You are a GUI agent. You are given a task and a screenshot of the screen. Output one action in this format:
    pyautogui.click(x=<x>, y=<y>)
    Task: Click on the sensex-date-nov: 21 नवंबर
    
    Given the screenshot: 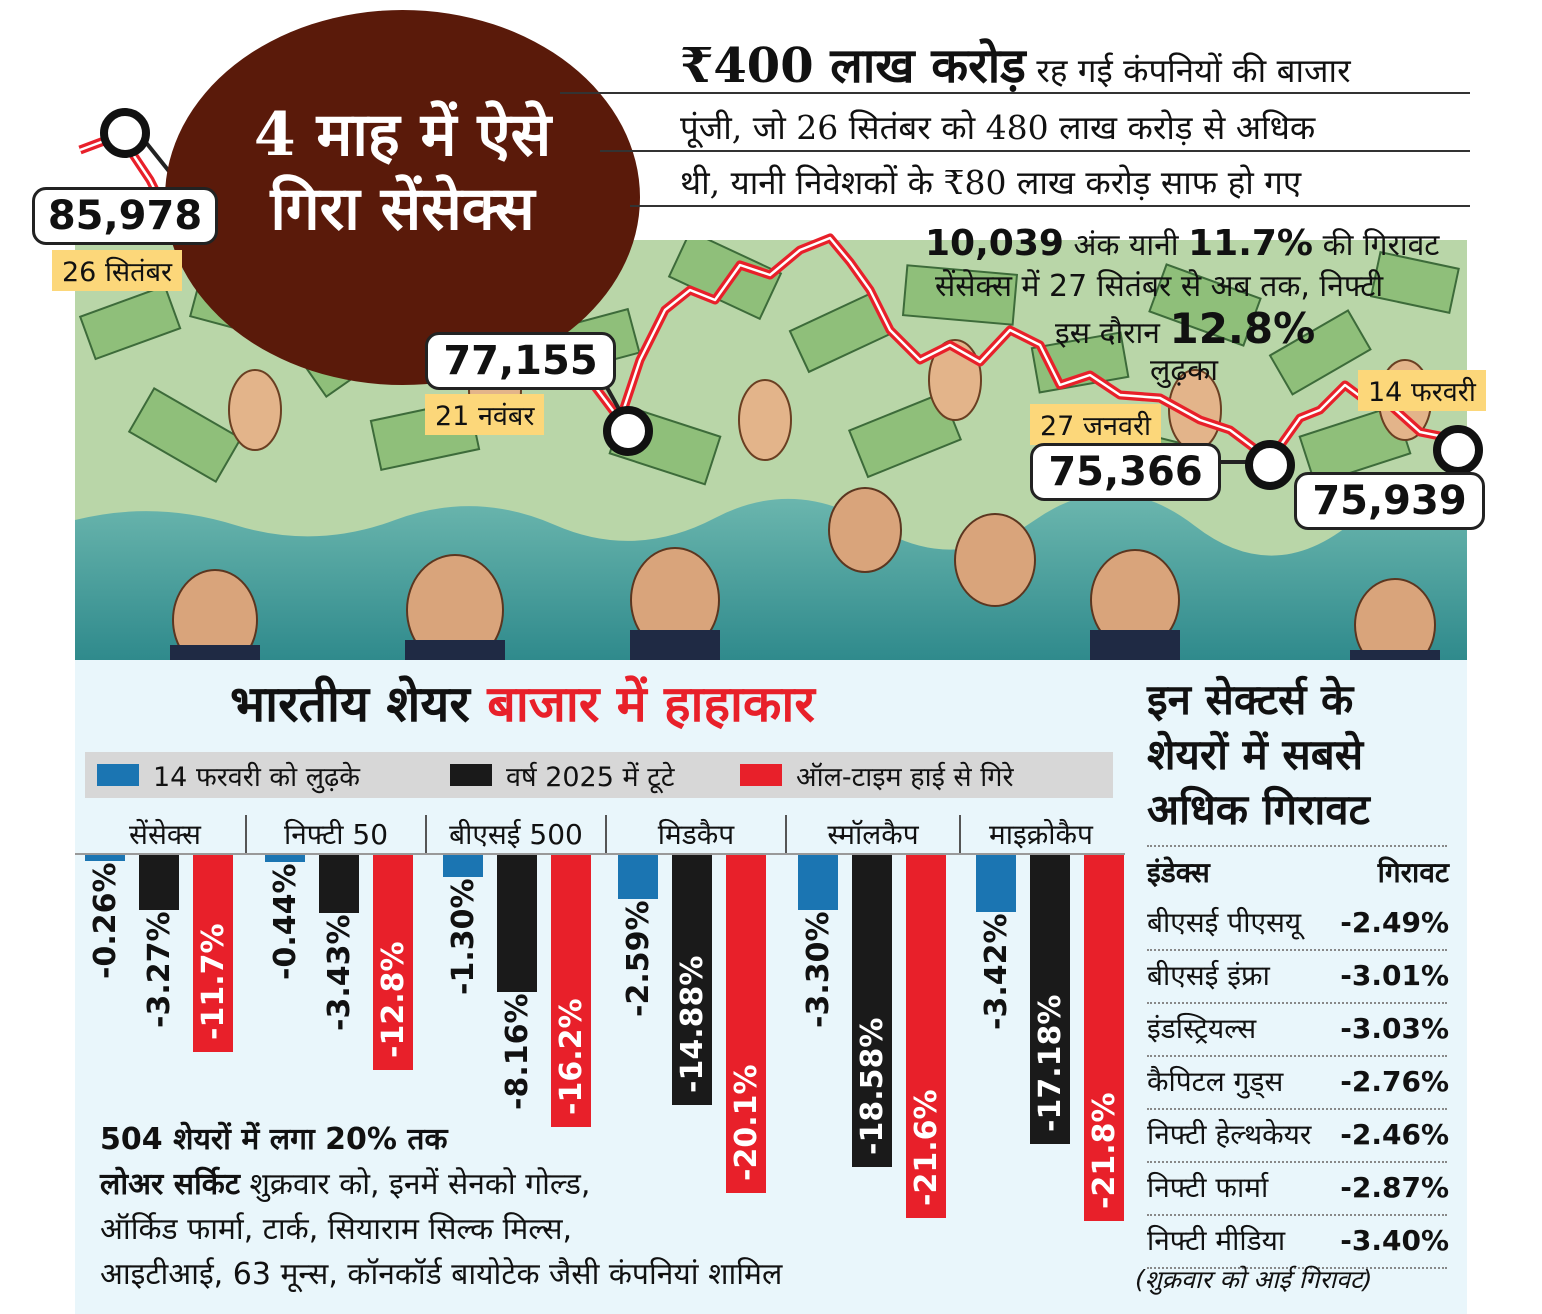 What is the action you would take?
    pyautogui.click(x=485, y=414)
    